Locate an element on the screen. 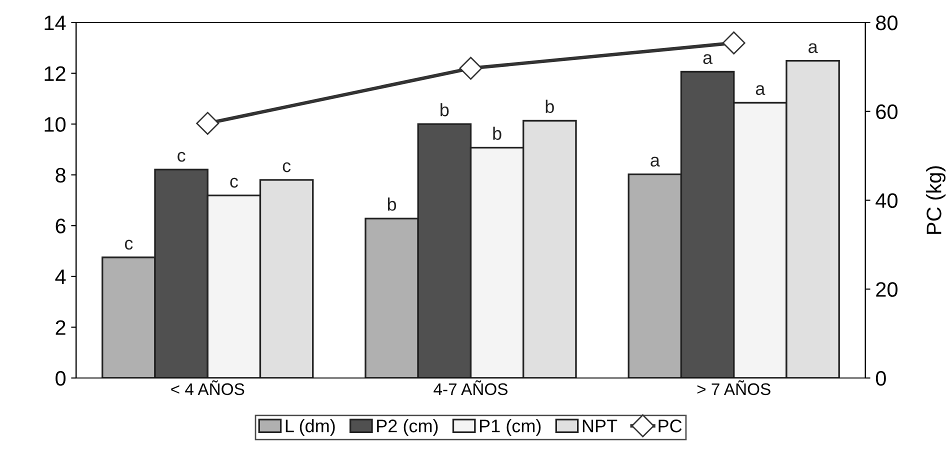 The height and width of the screenshot is (450, 951). y-tick-label: 14 is located at coordinates (55, 23).